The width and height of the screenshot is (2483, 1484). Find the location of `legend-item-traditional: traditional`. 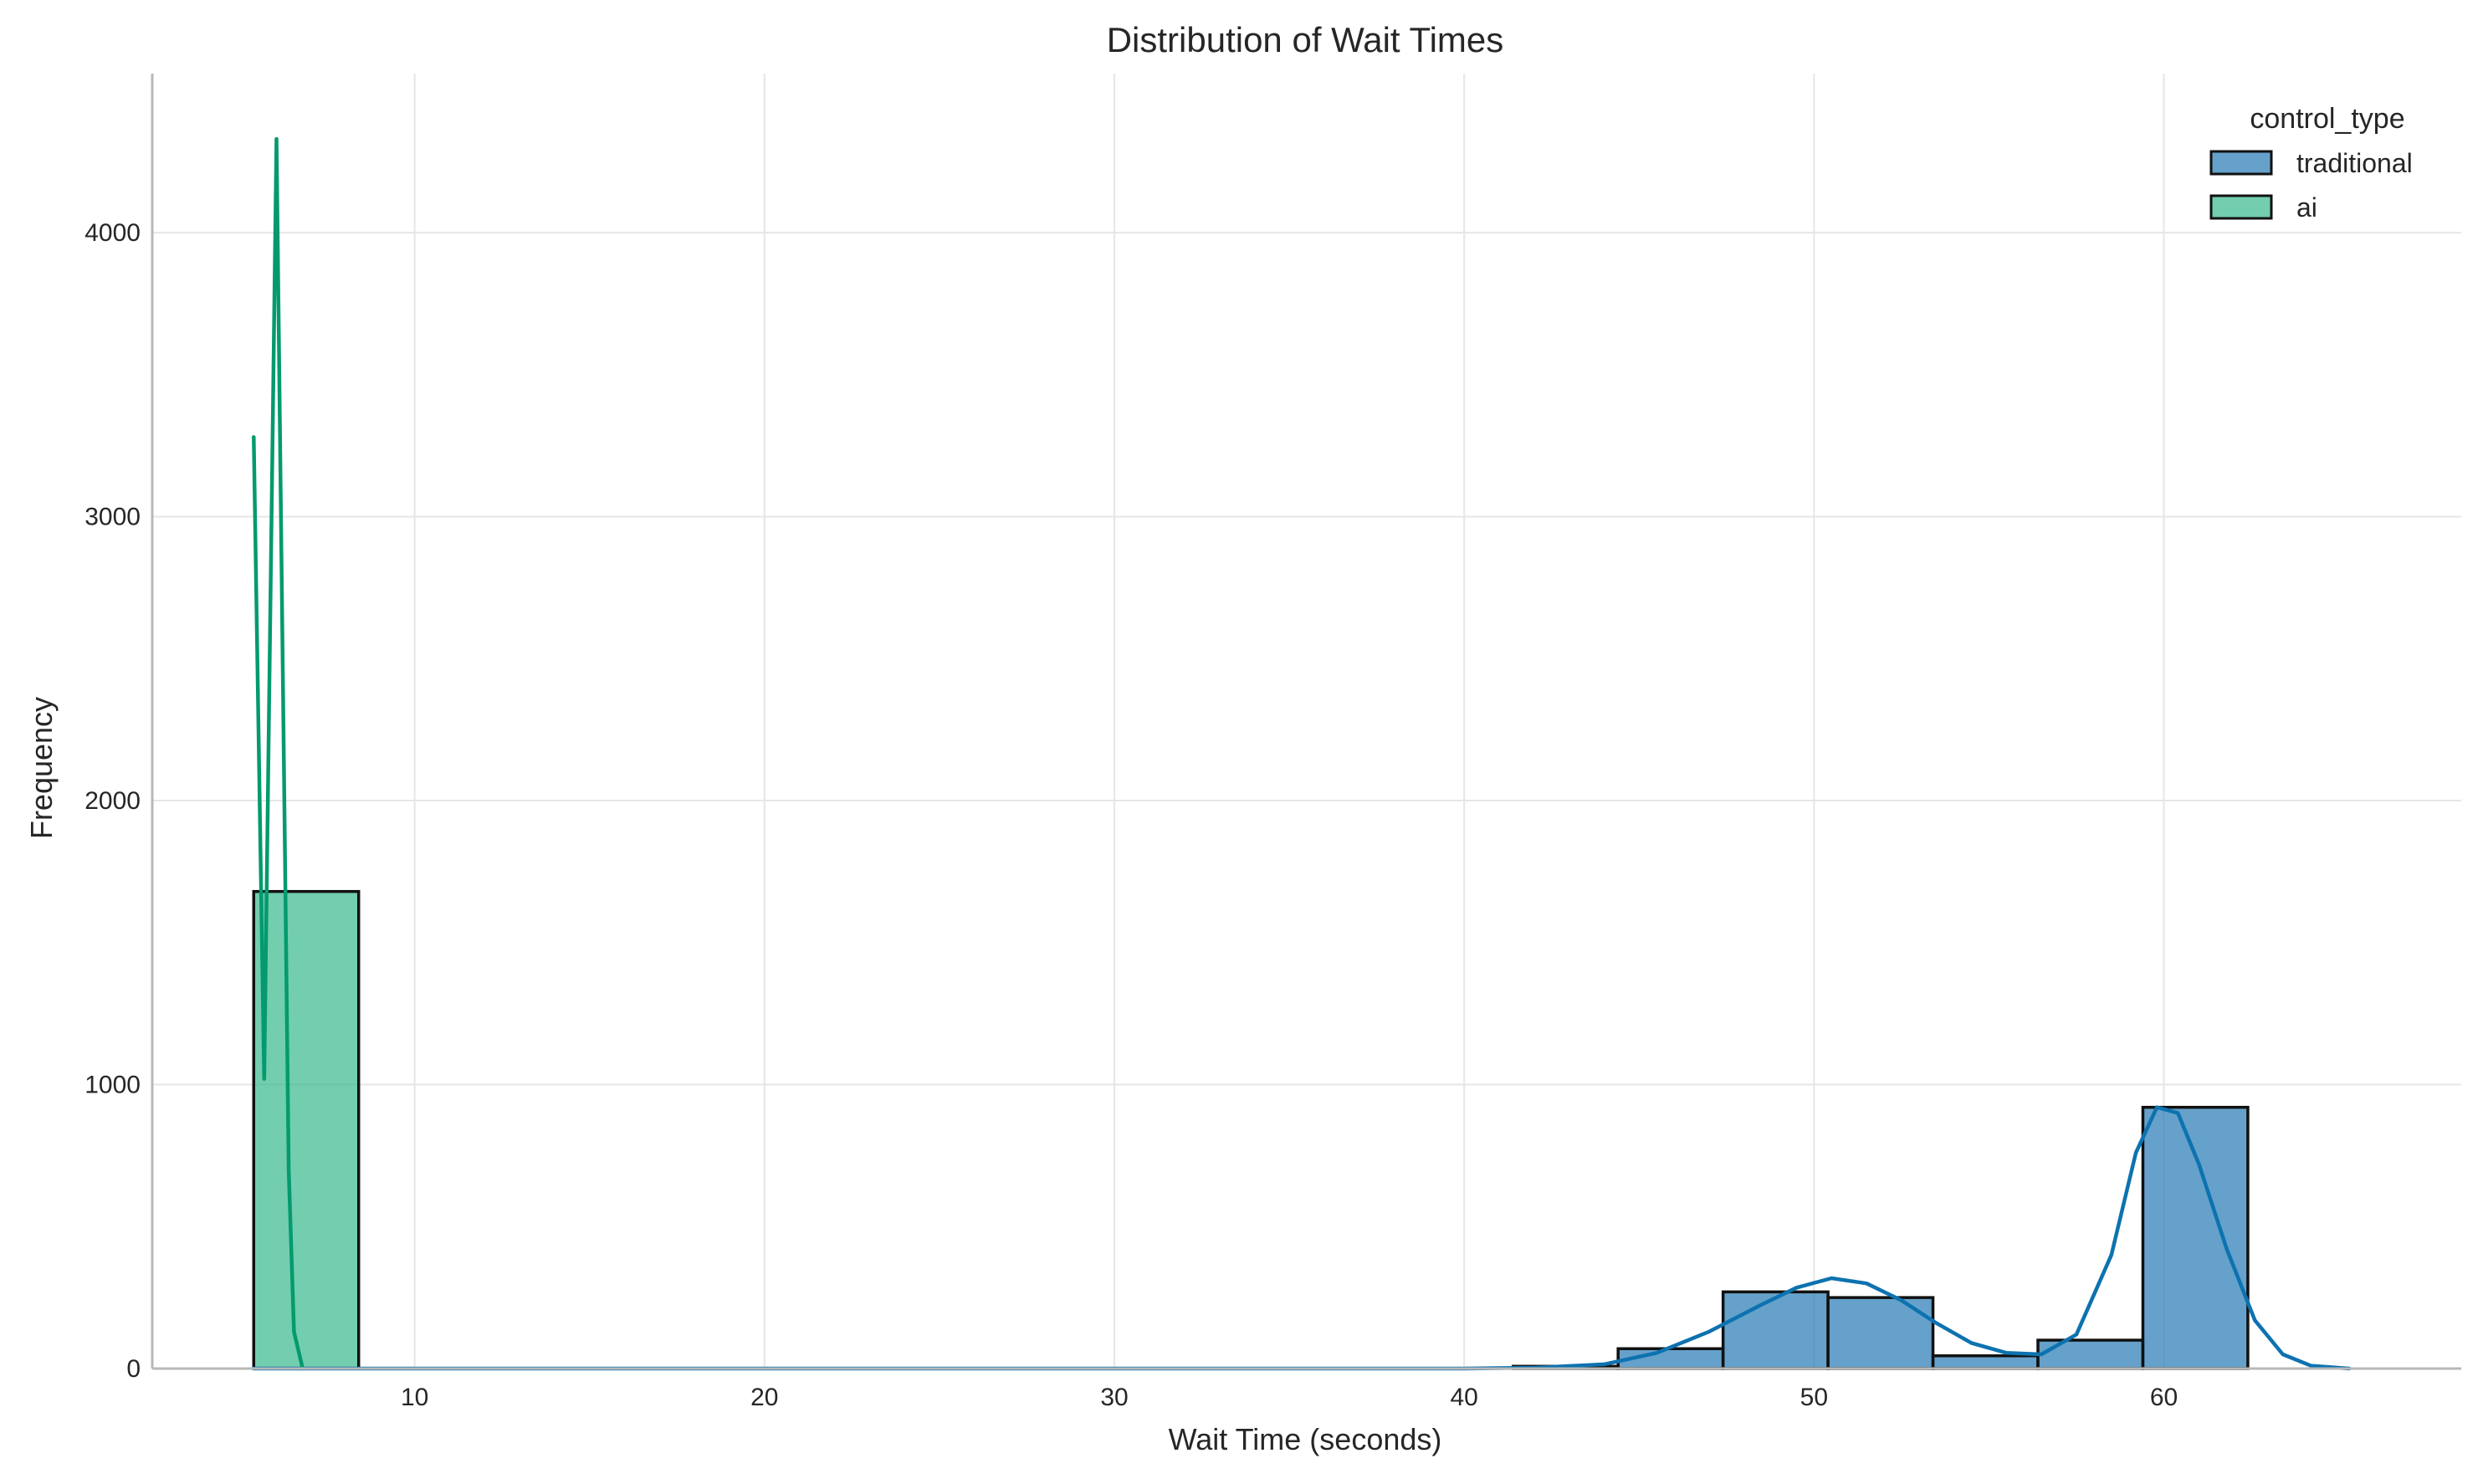

legend-item-traditional: traditional is located at coordinates (2311, 163).